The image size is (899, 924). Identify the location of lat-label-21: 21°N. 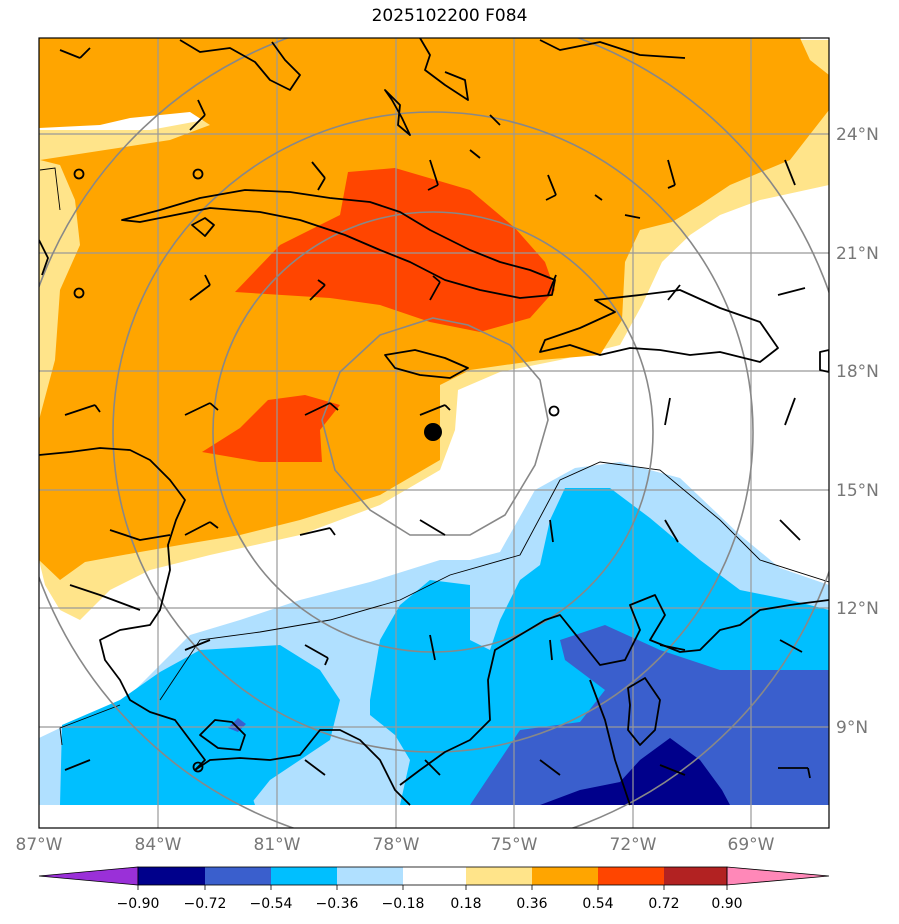
(857, 254).